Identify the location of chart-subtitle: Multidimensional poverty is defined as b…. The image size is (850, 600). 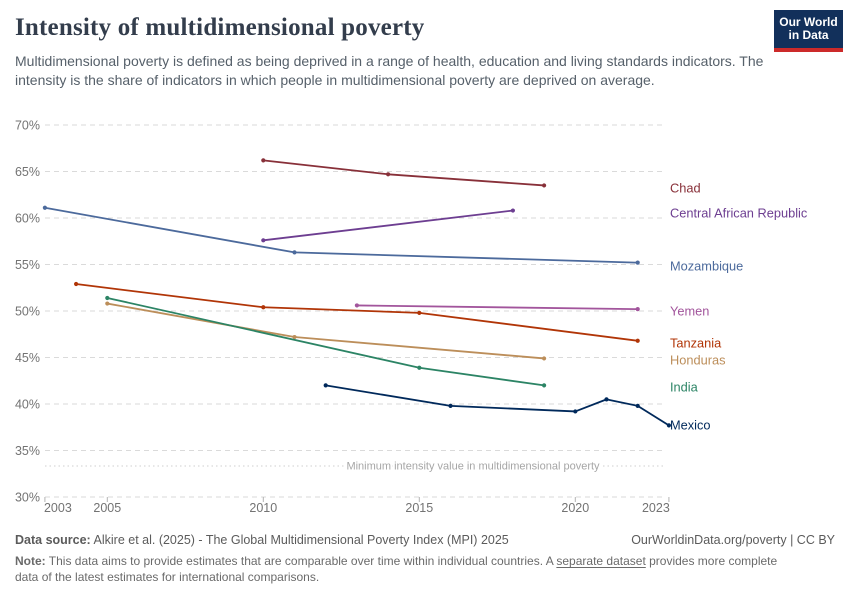
(389, 70).